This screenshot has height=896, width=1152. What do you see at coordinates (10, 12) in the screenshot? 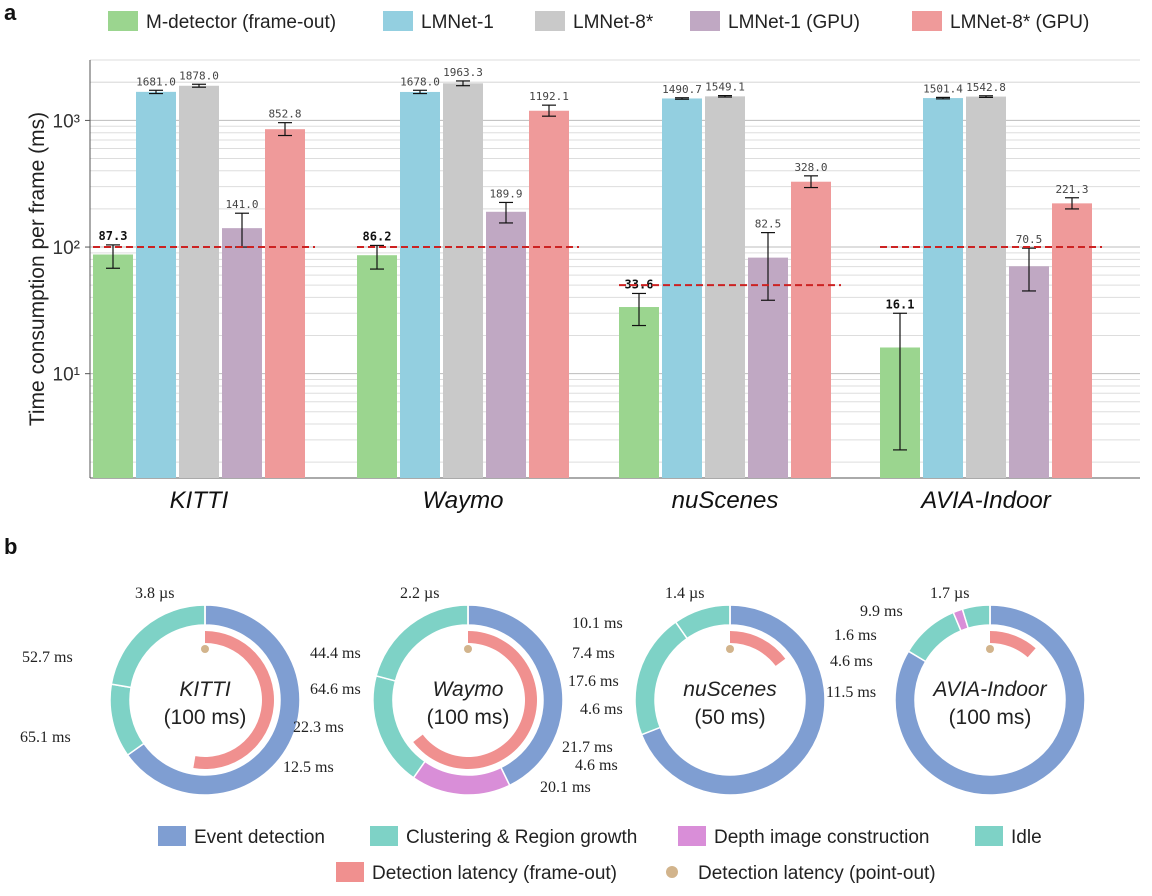
I see `panel-a-letter: a` at bounding box center [10, 12].